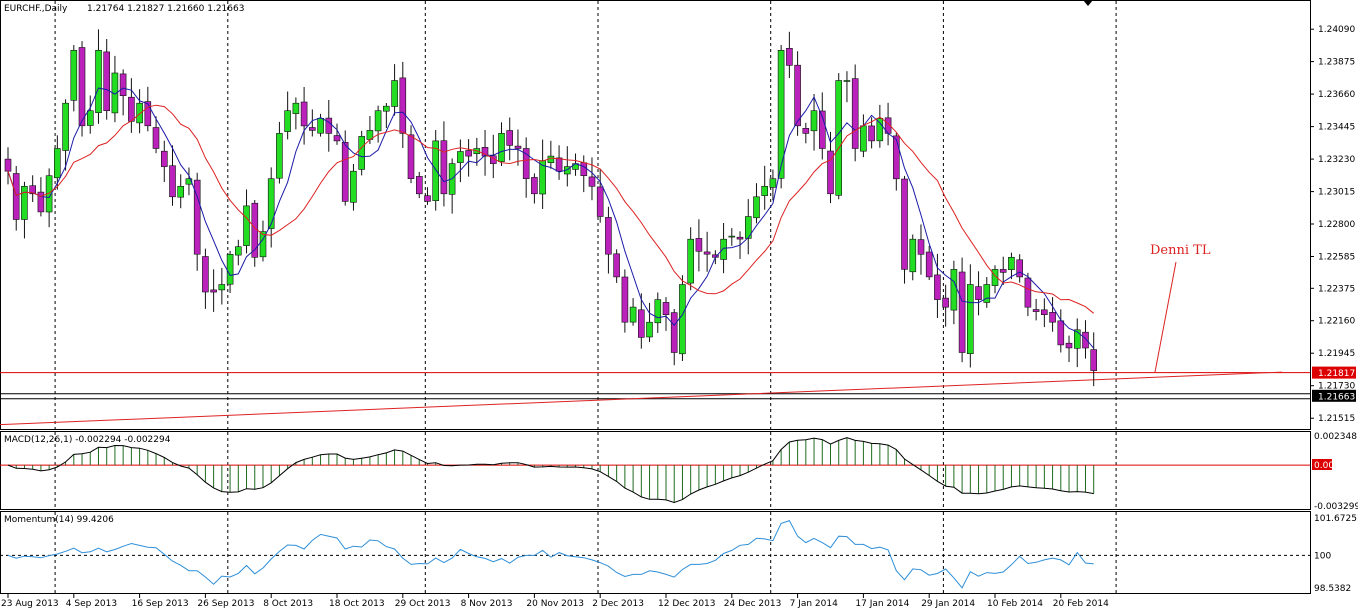  I want to click on price-axis-label: 1.22585, so click(1336, 258).